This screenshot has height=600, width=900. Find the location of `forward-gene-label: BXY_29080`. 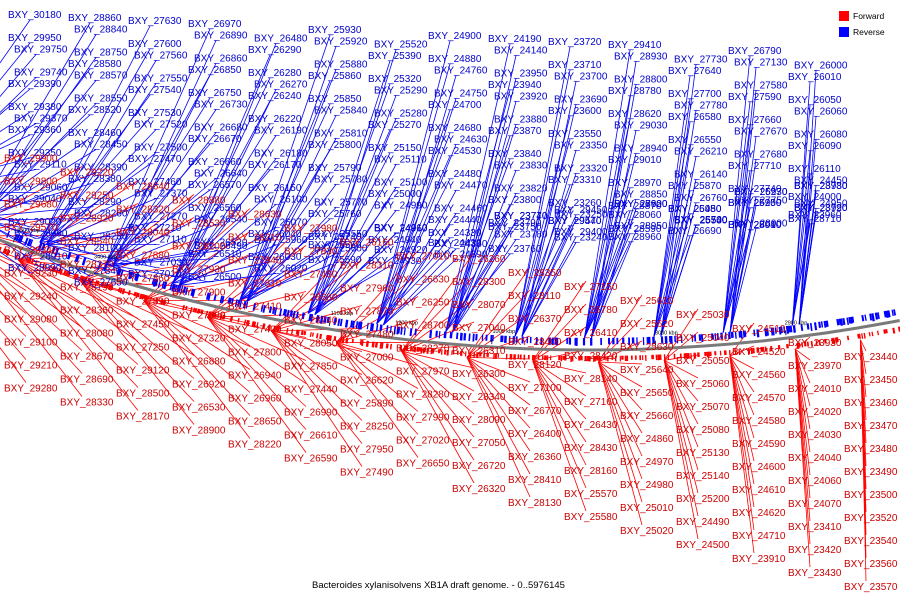

forward-gene-label: BXY_29080 is located at coordinates (31, 320).